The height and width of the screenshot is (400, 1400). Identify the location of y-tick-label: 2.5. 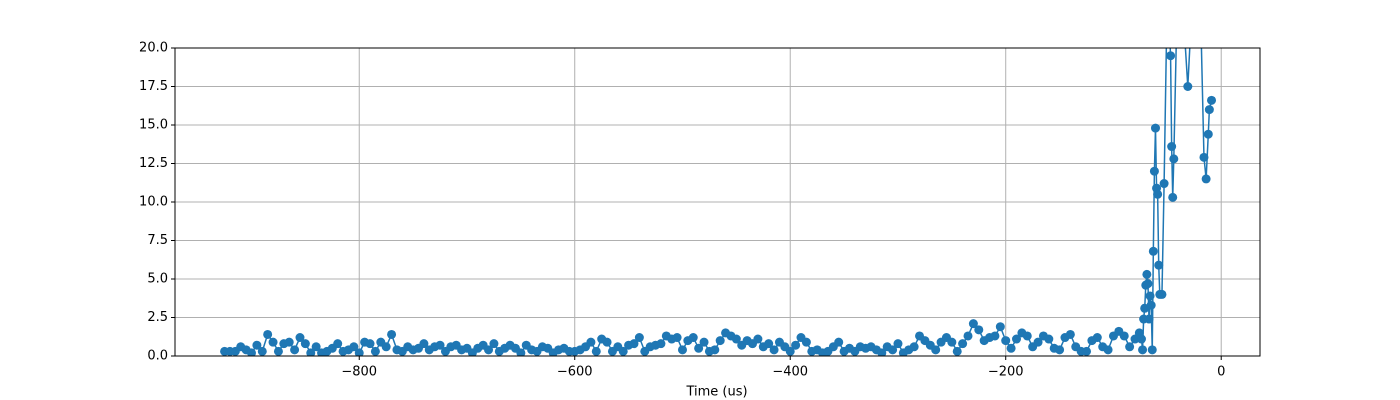
(157, 317).